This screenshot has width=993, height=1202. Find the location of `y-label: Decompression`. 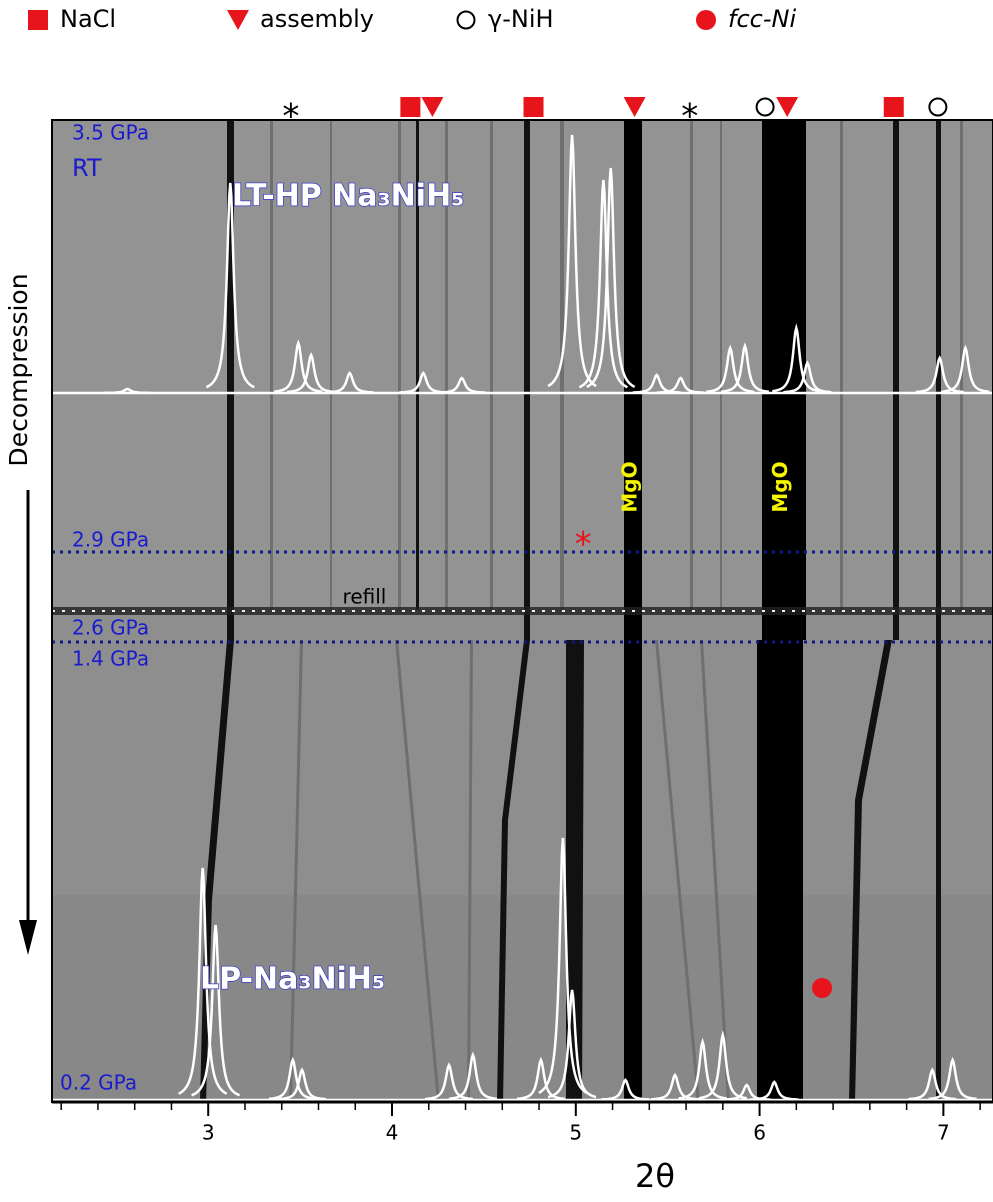

y-label: Decompression is located at coordinates (18, 369).